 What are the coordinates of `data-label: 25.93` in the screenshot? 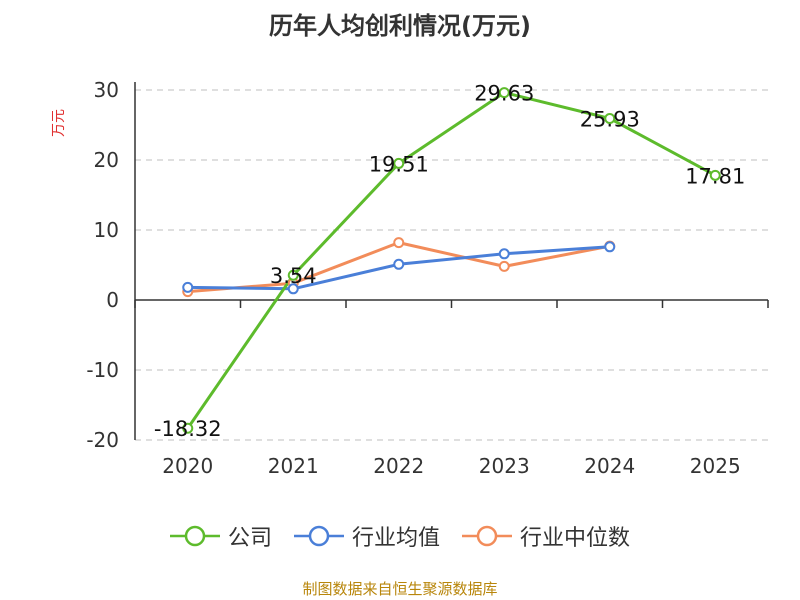 It's located at (610, 119).